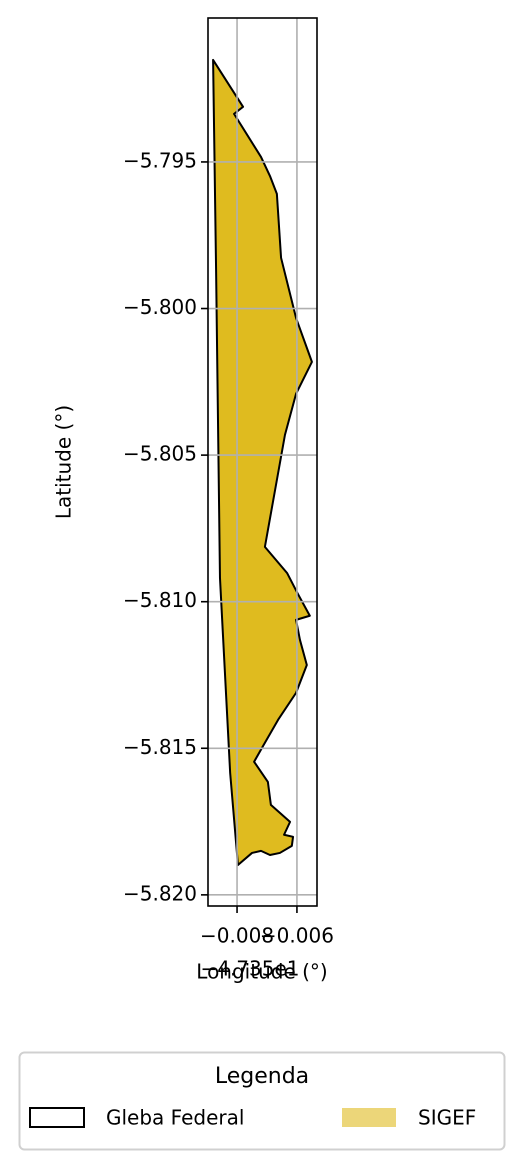 The image size is (524, 1167). I want to click on legend-title: Legenda, so click(262, 1076).